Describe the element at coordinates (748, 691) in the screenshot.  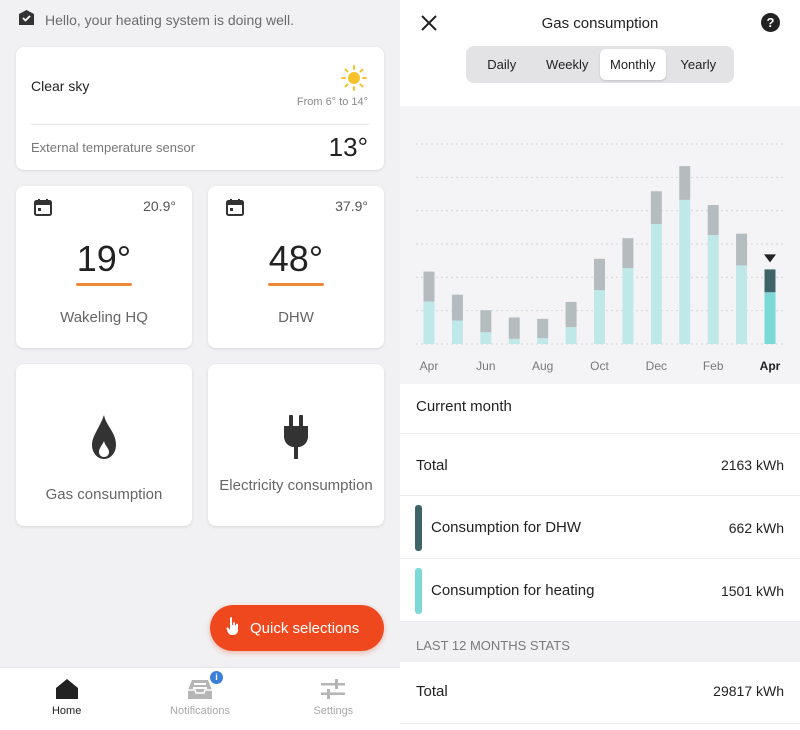
I see `last12-total-value: 29817 kWh` at that location.